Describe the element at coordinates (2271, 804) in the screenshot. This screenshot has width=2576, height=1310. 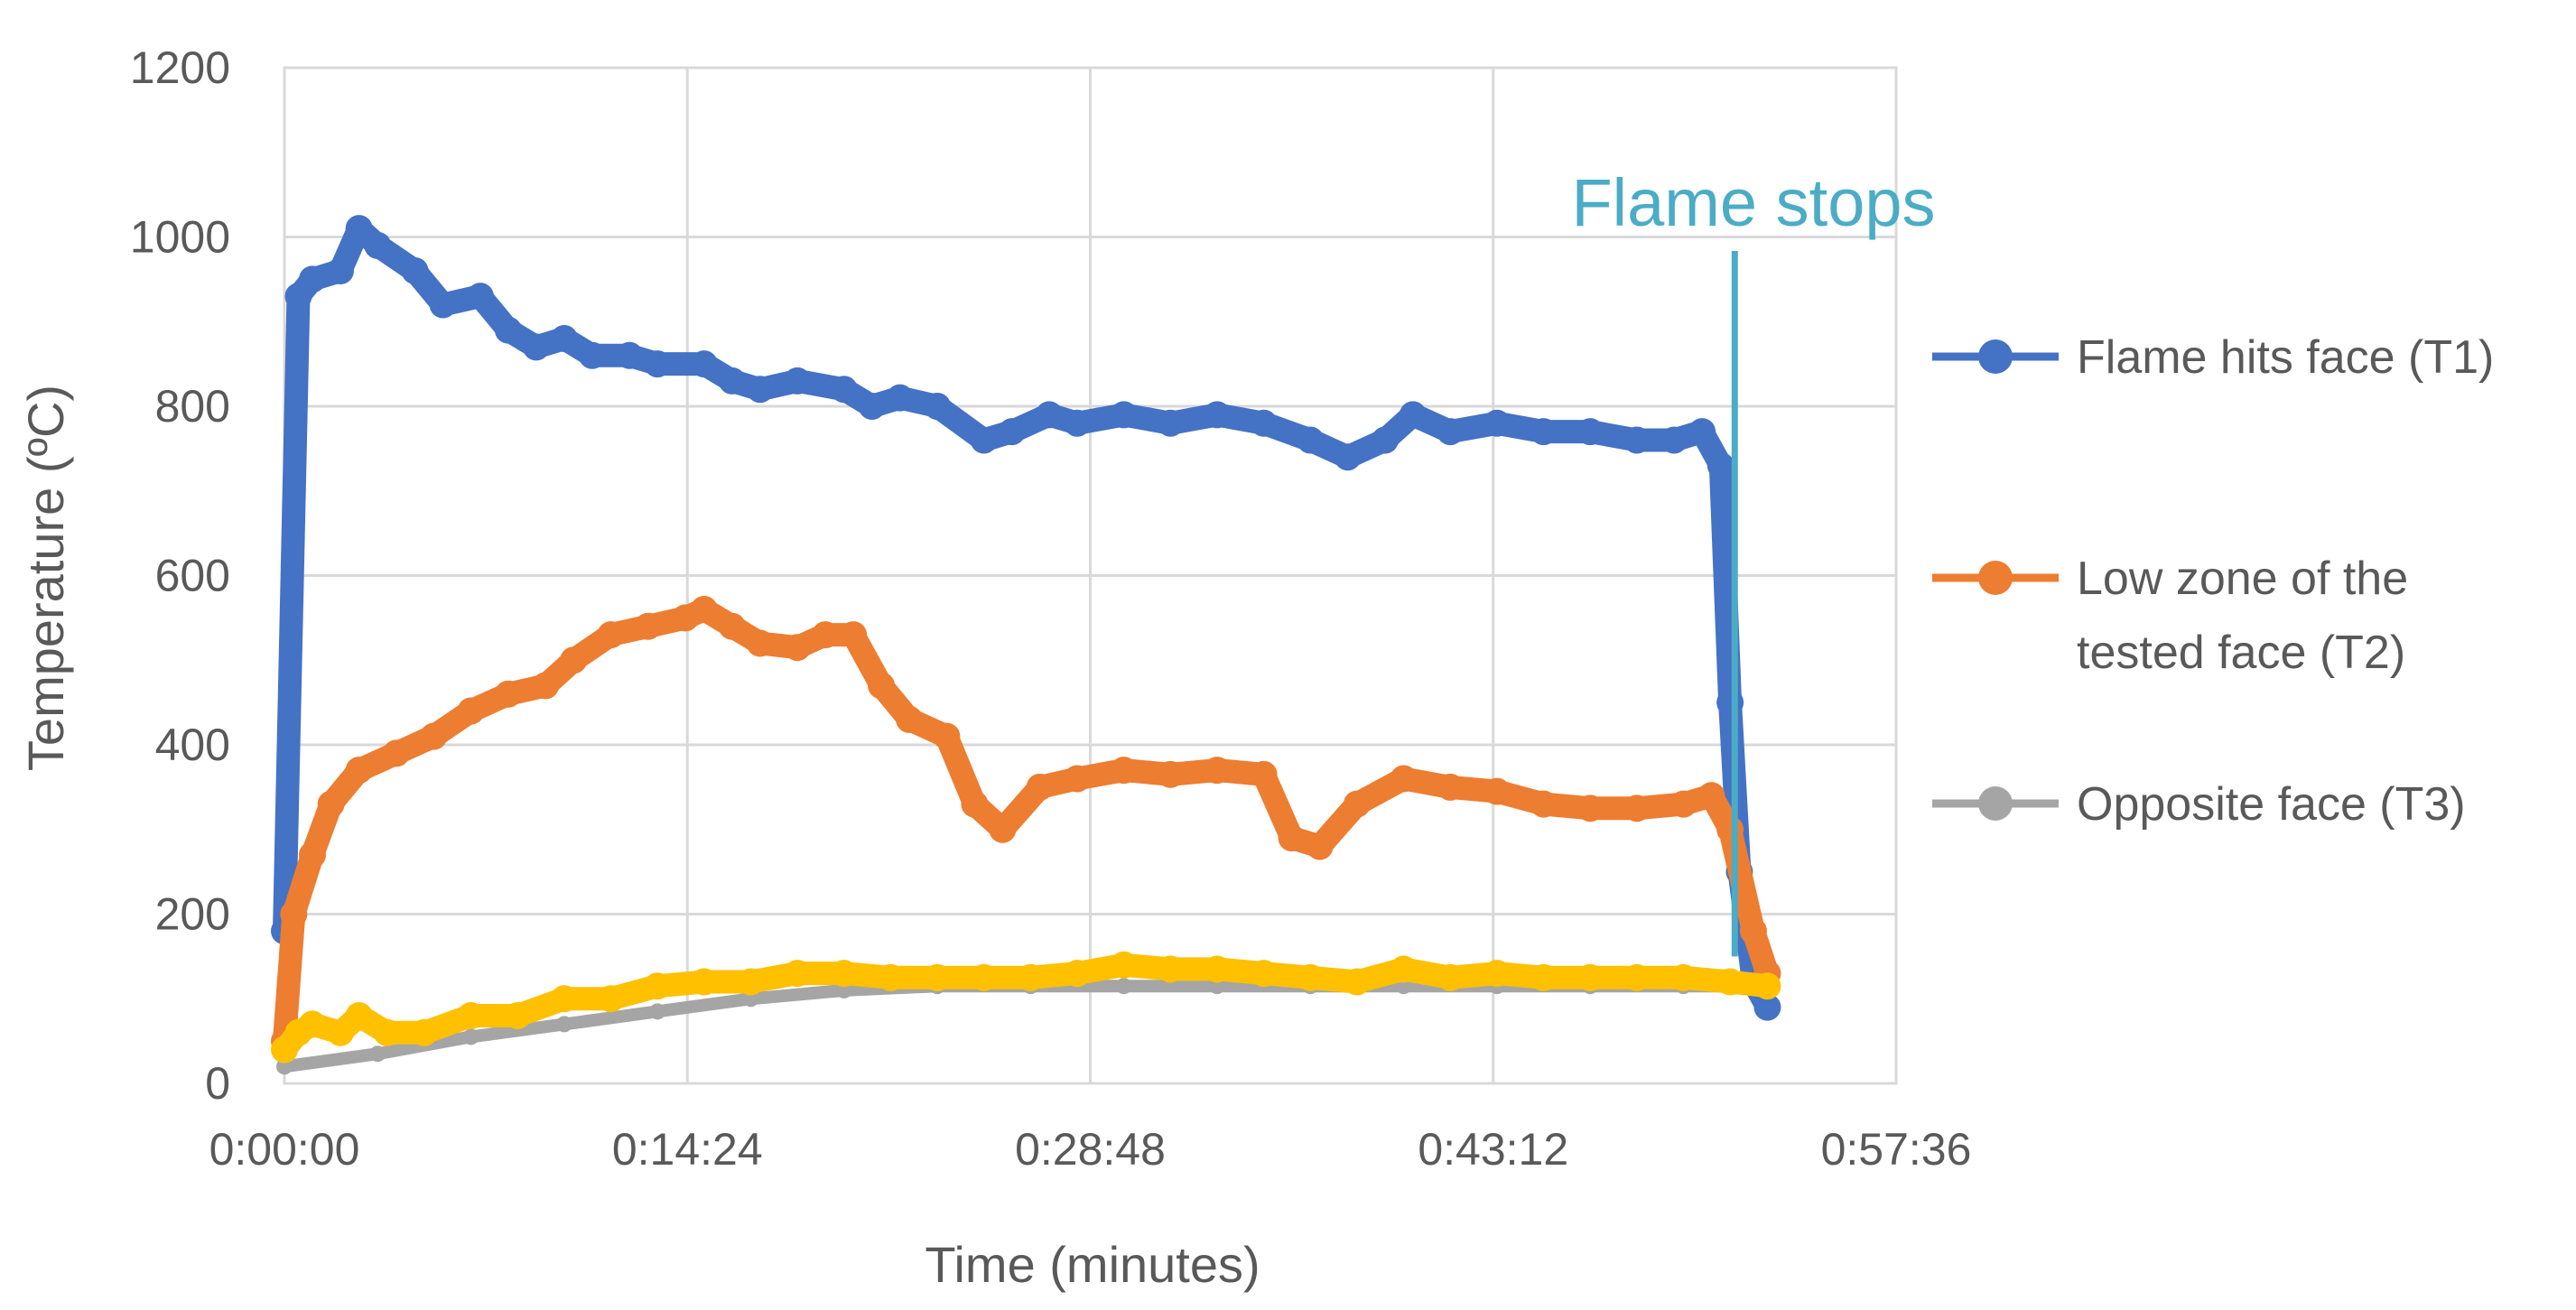
I see `legend-label: Opposite face (T3)` at that location.